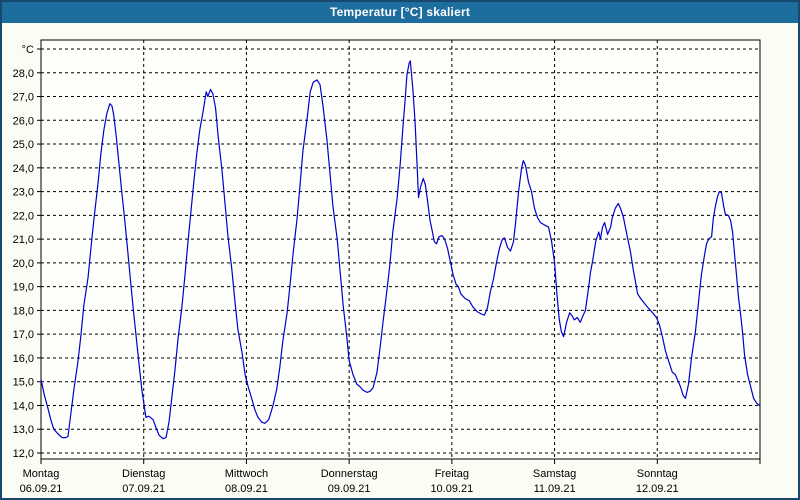  I want to click on y-tick-label: 12,0, so click(23, 454).